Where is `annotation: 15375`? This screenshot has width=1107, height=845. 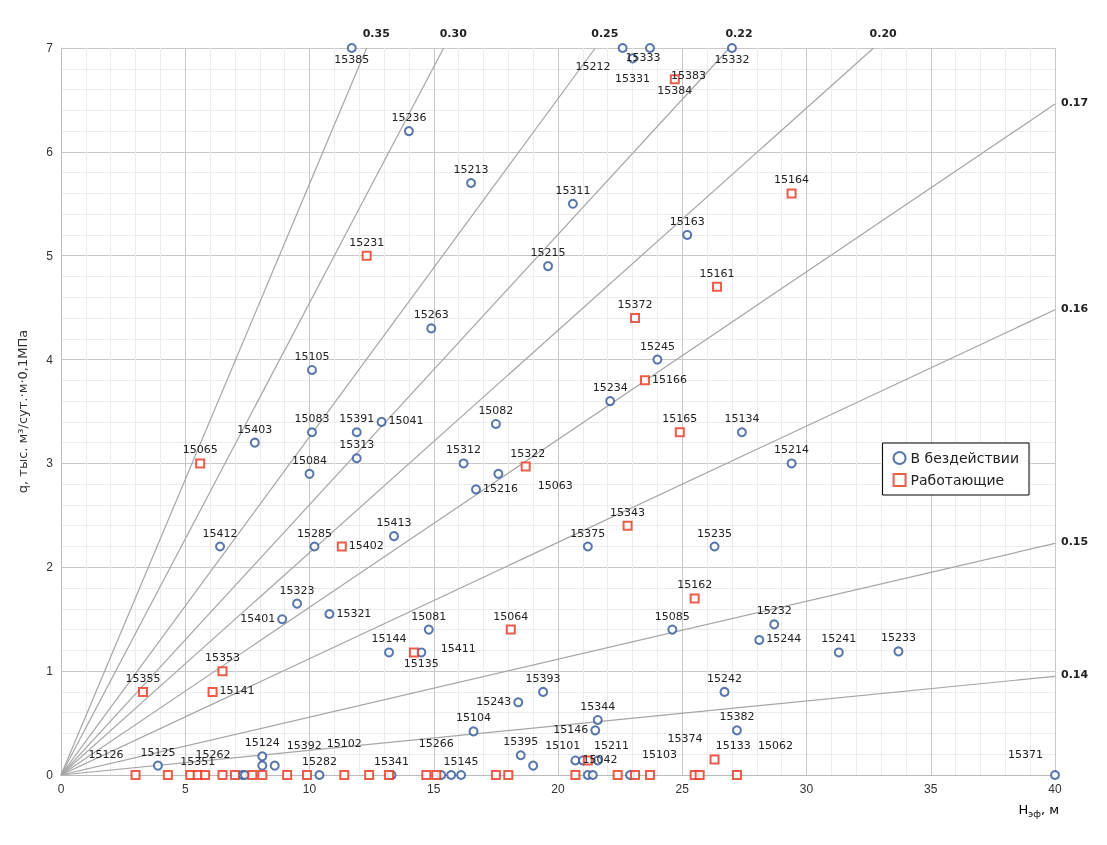 annotation: 15375 is located at coordinates (588, 533).